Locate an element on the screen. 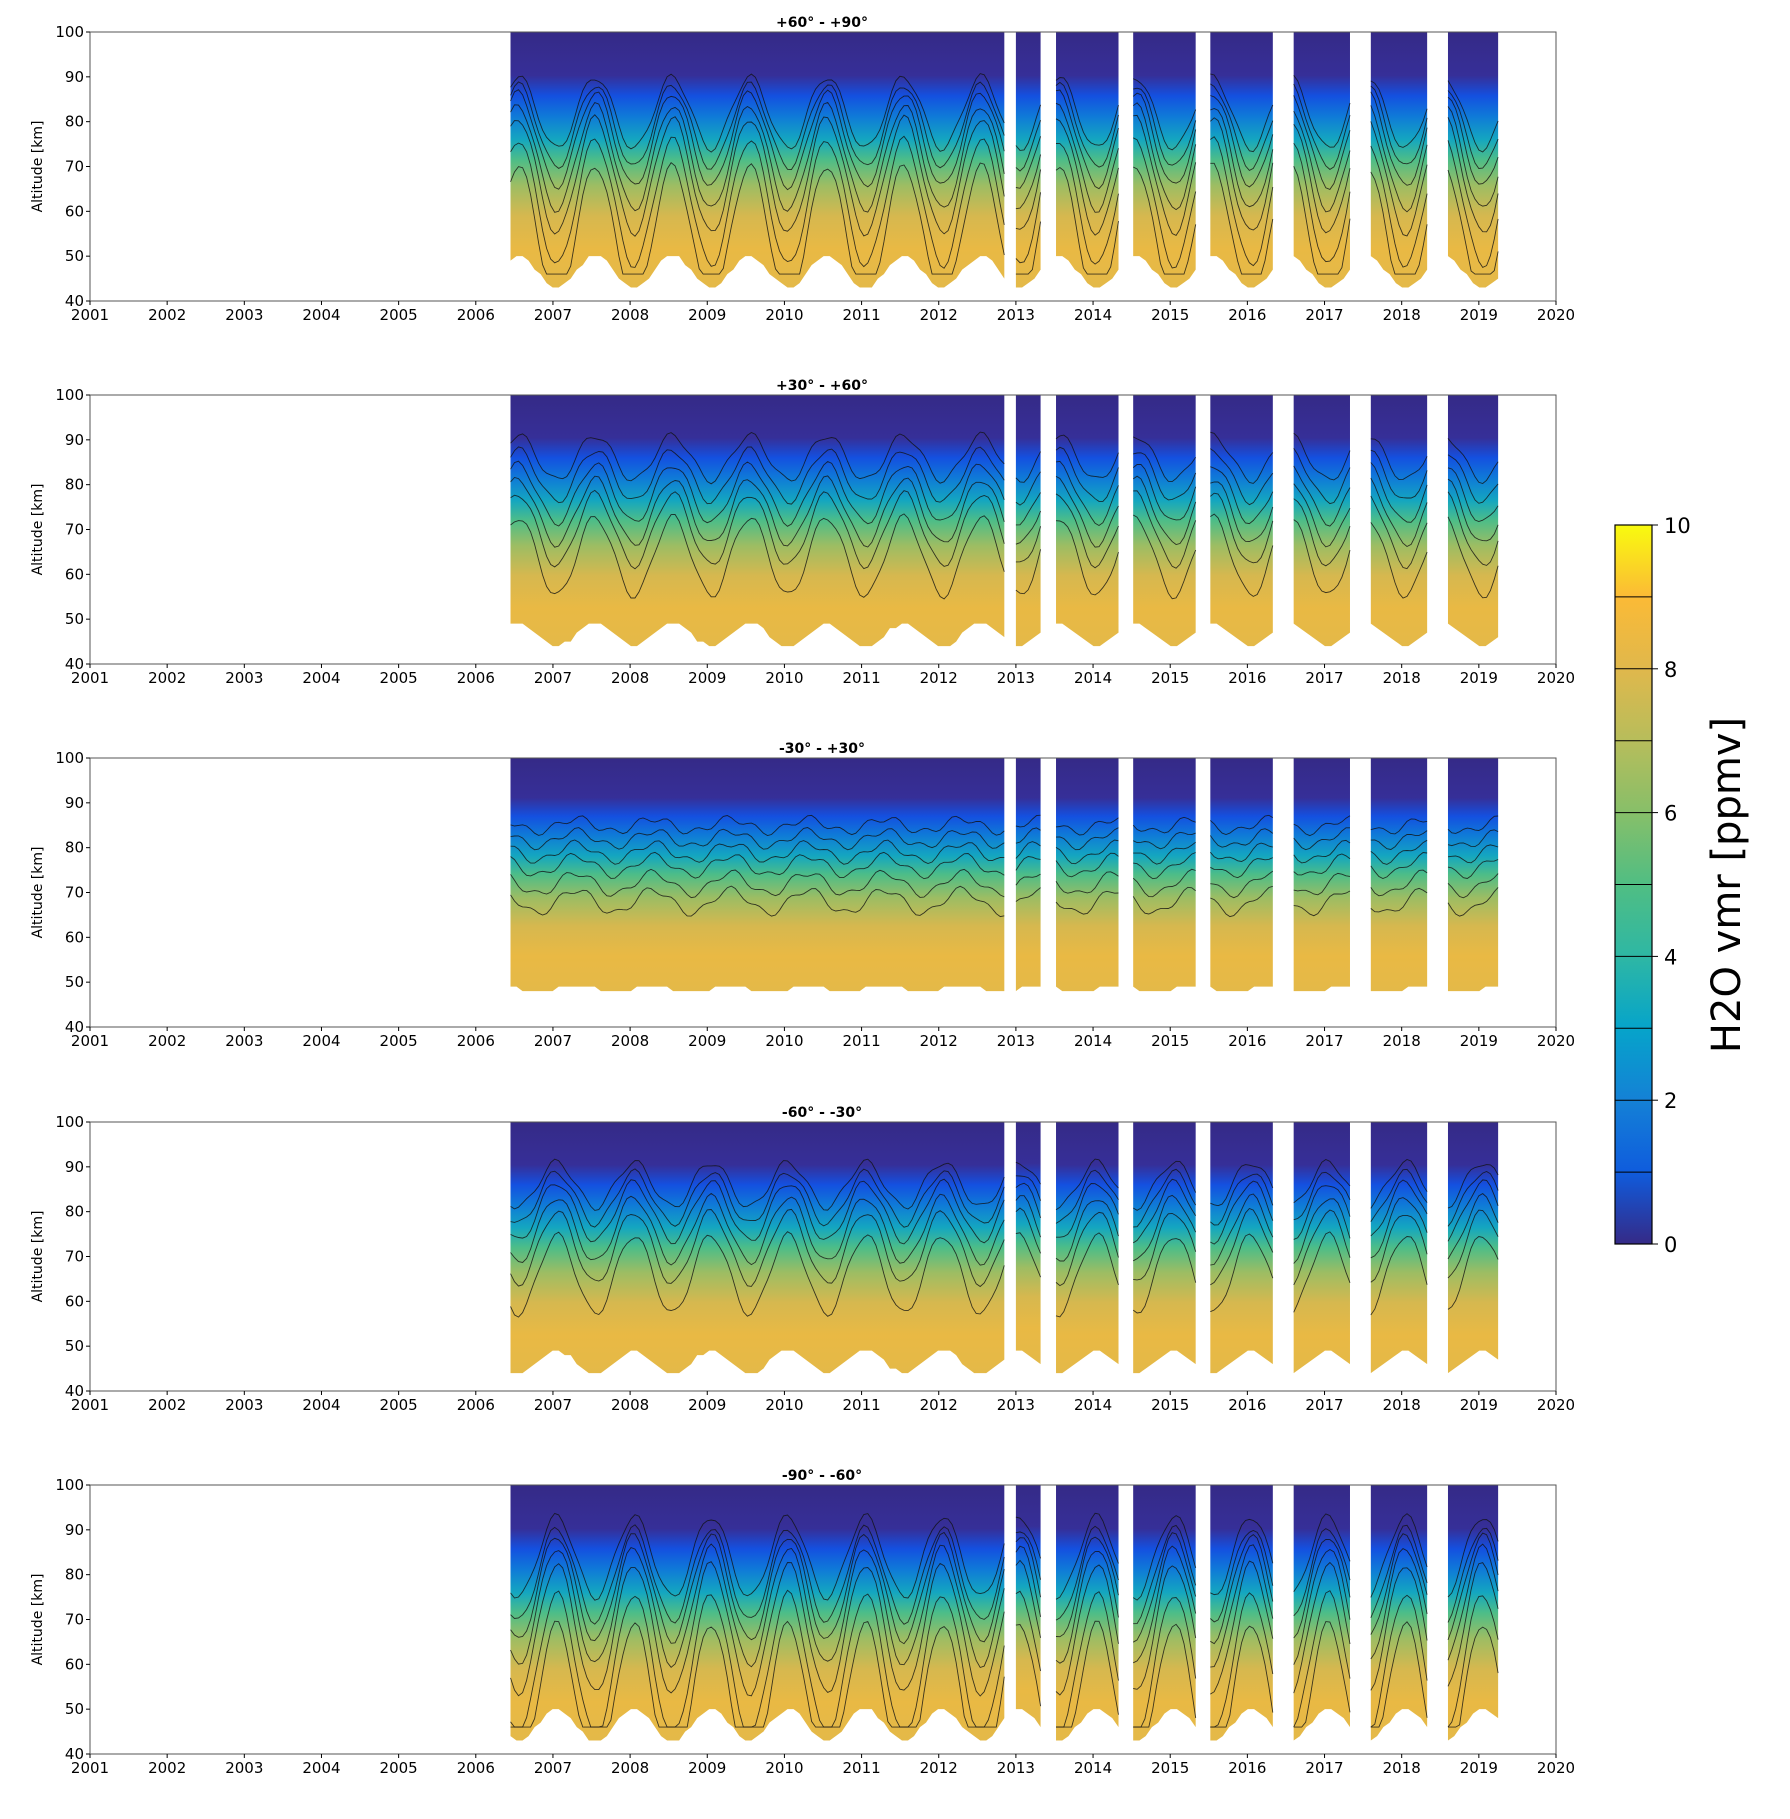  x-tick-label: 2006 is located at coordinates (476, 678).